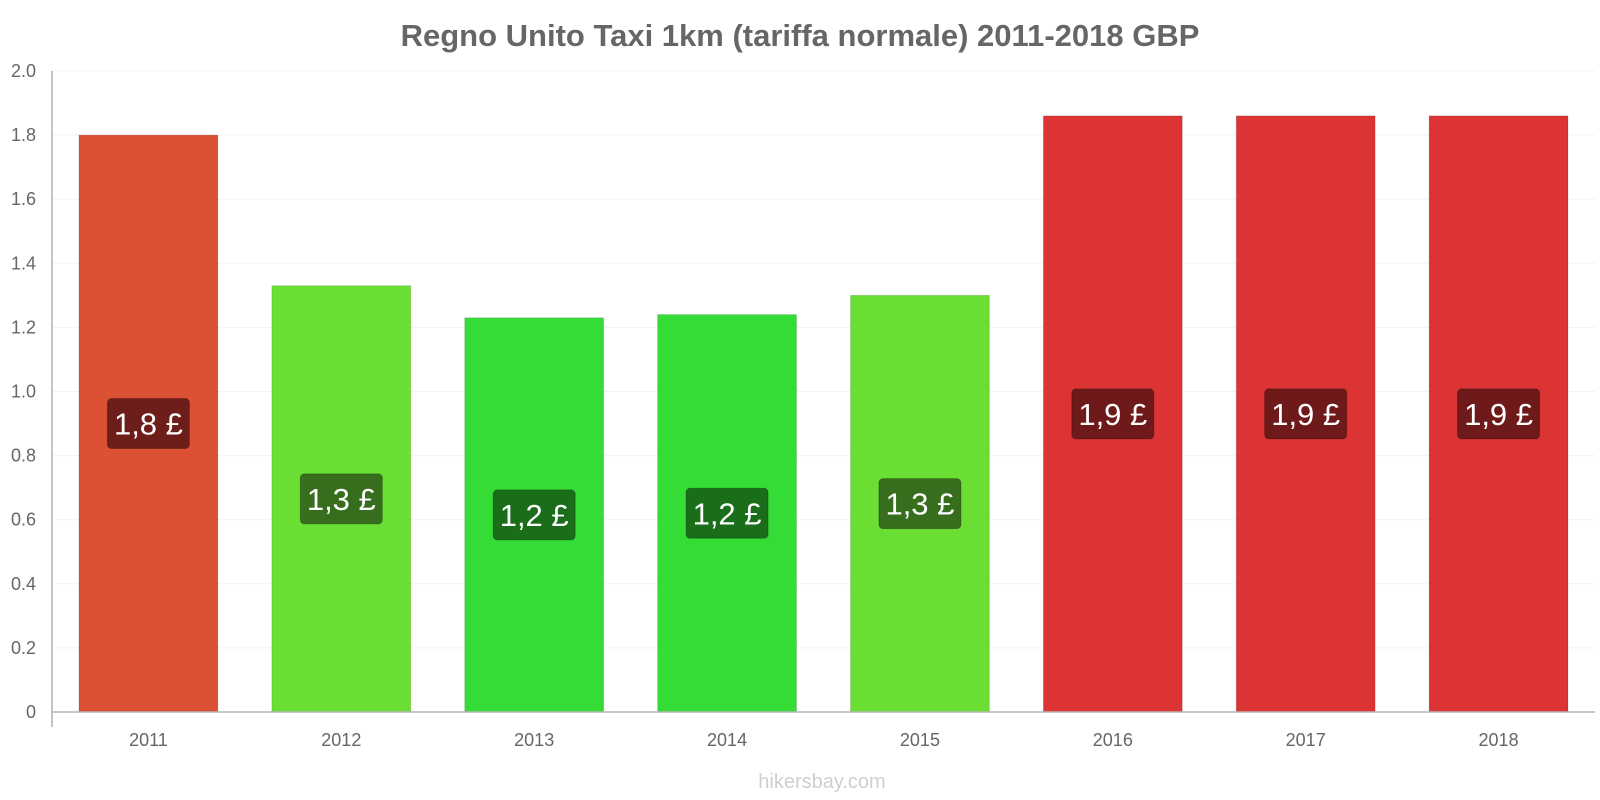  Describe the element at coordinates (23, 392) in the screenshot. I see `y-tick-label: 1.0` at that location.